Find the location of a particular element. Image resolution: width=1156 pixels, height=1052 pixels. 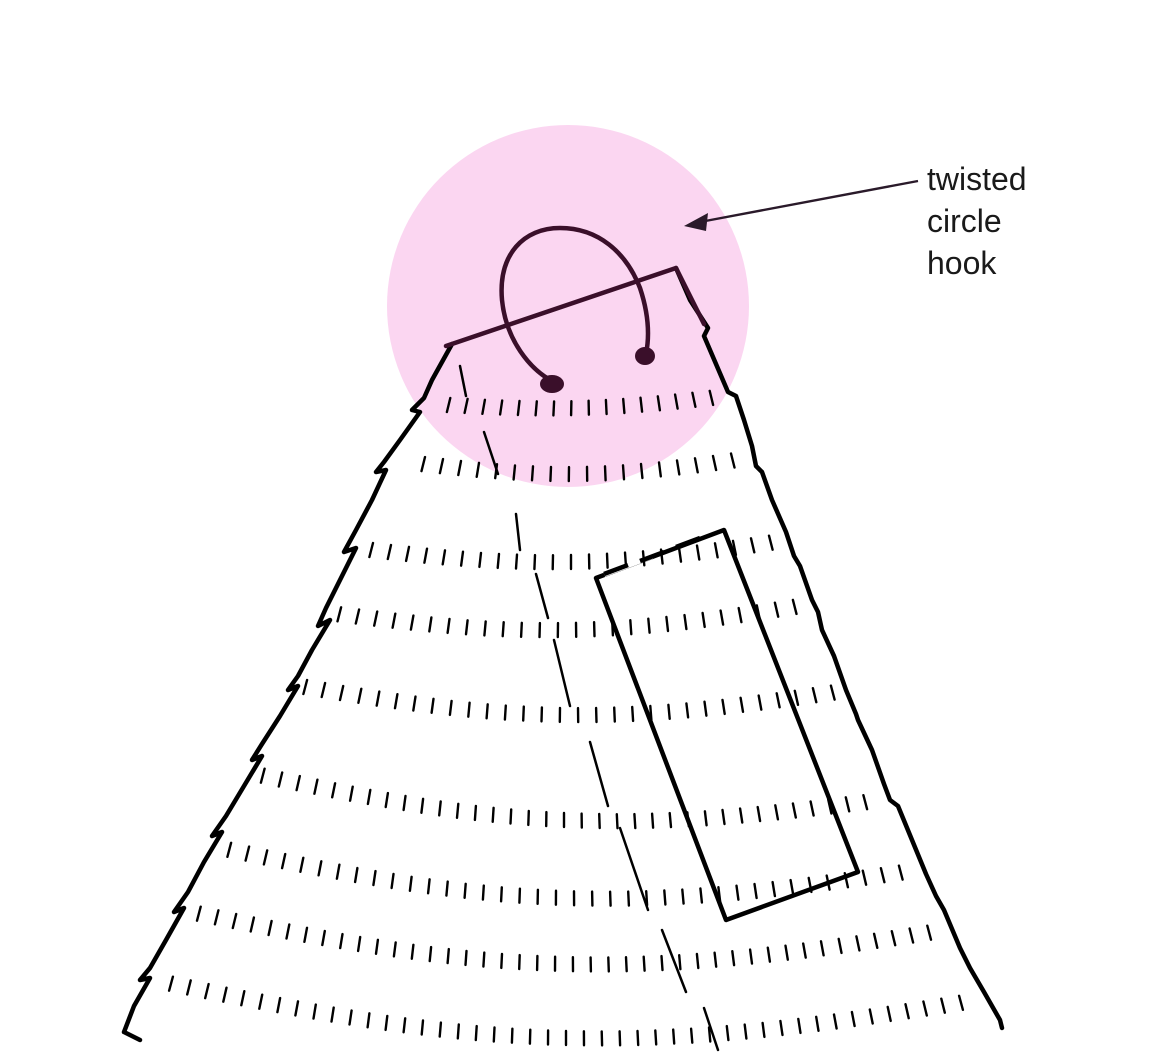

annotation-line-2: circle is located at coordinates (964, 221).